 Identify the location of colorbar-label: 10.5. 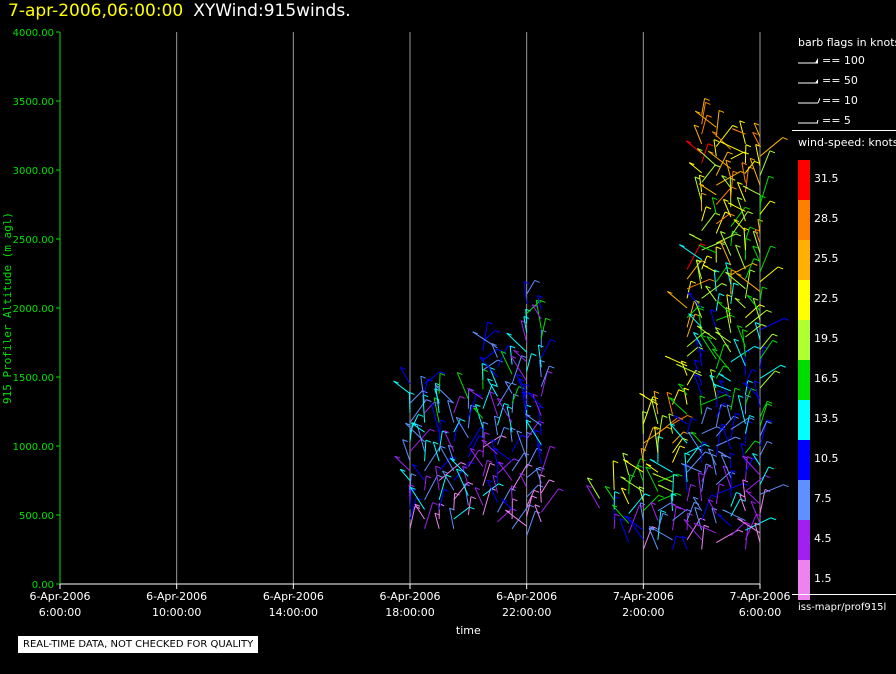
(826, 458).